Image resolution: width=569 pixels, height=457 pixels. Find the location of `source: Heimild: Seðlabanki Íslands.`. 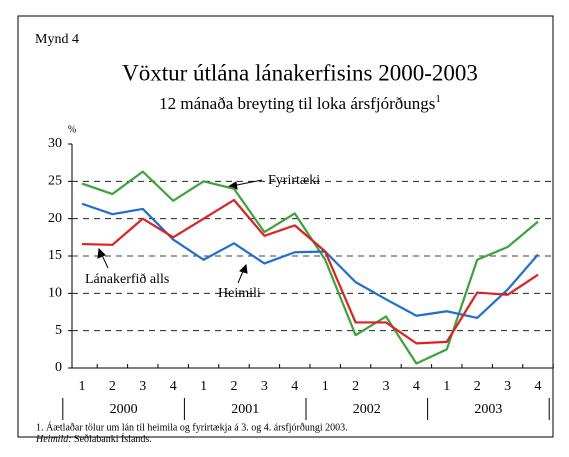

source: Heimild: Seðlabanki Íslands. is located at coordinates (93, 439).